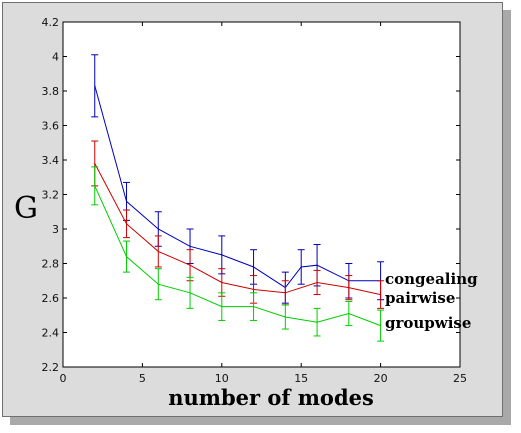  Describe the element at coordinates (51, 298) in the screenshot. I see `y-tick-label: 2.6` at that location.